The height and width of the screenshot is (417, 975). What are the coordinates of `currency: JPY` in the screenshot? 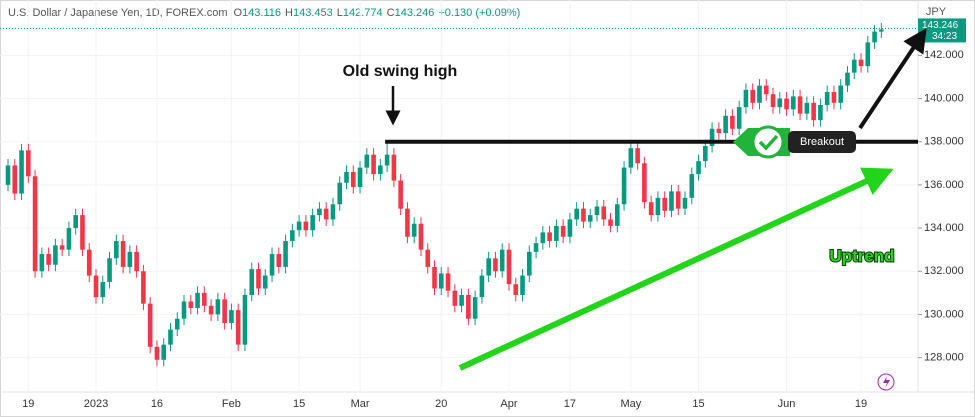 It's located at (936, 12).